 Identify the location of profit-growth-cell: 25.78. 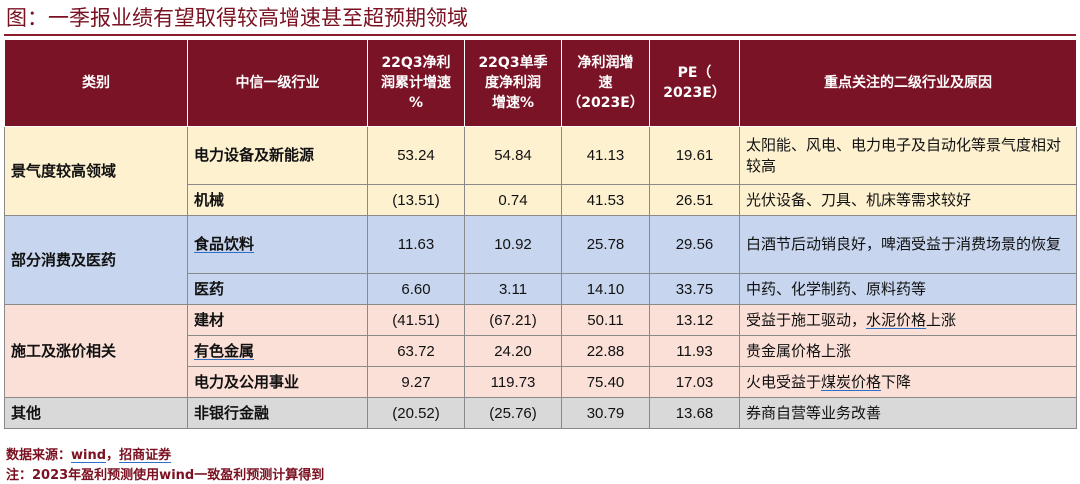
(605, 244).